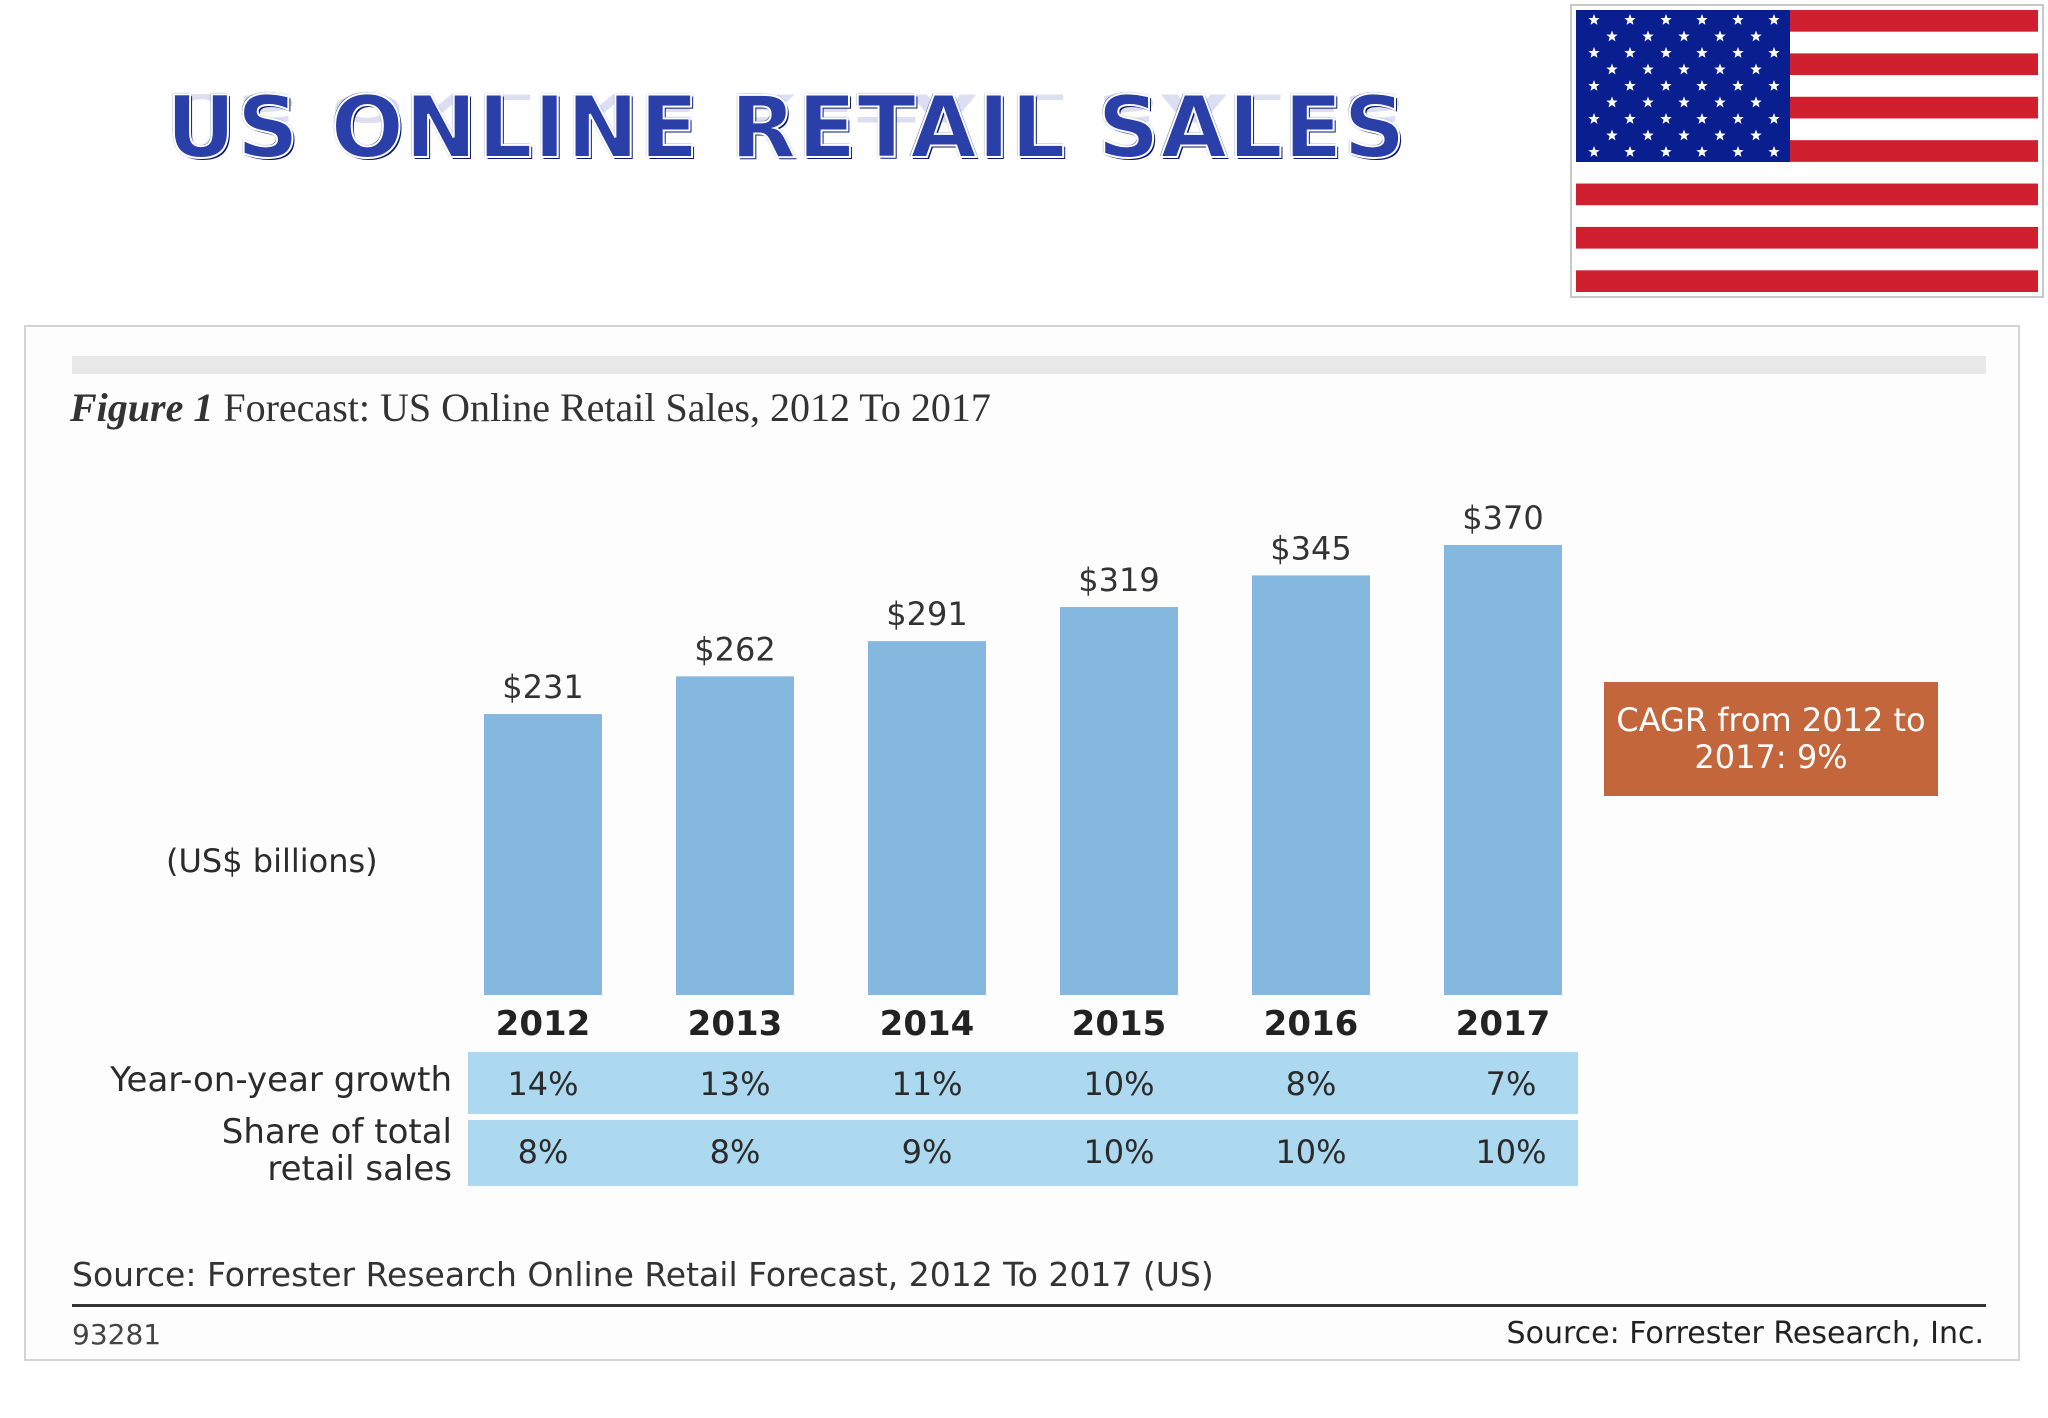 The height and width of the screenshot is (1418, 2048). Describe the element at coordinates (1807, 151) in the screenshot. I see `us-flag-icon` at that location.